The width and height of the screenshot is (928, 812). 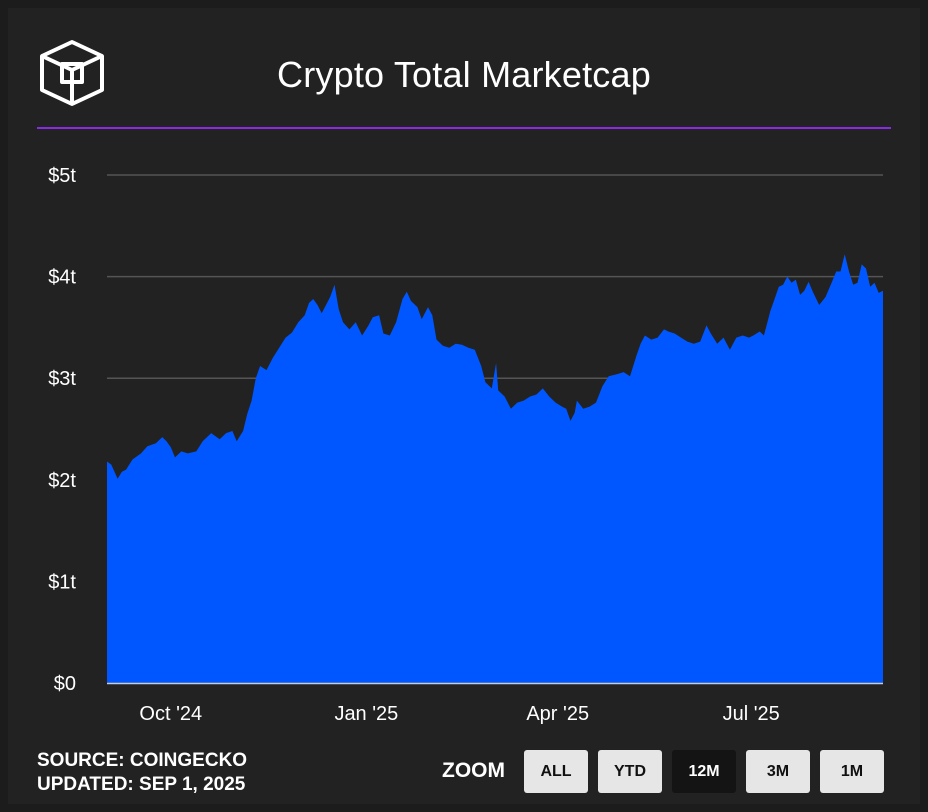 I want to click on x-tick-label: Apr '25, so click(x=557, y=714).